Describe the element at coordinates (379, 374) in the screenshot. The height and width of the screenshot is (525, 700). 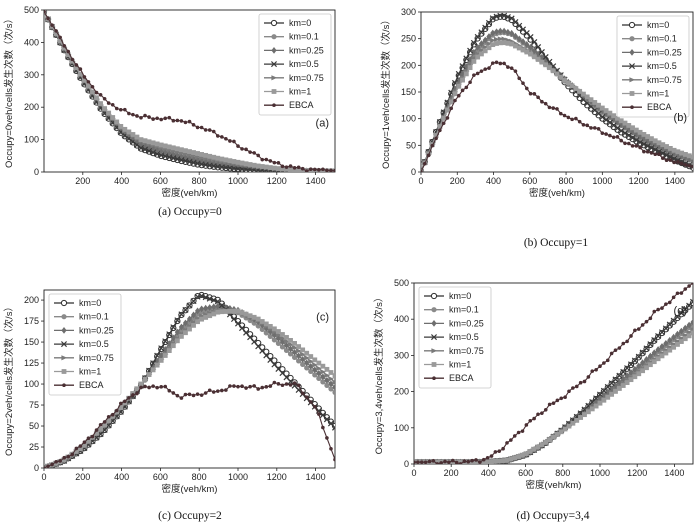
I see `y-axis-label: Occupy=3,4veh/cells发生次数（次/s）` at that location.